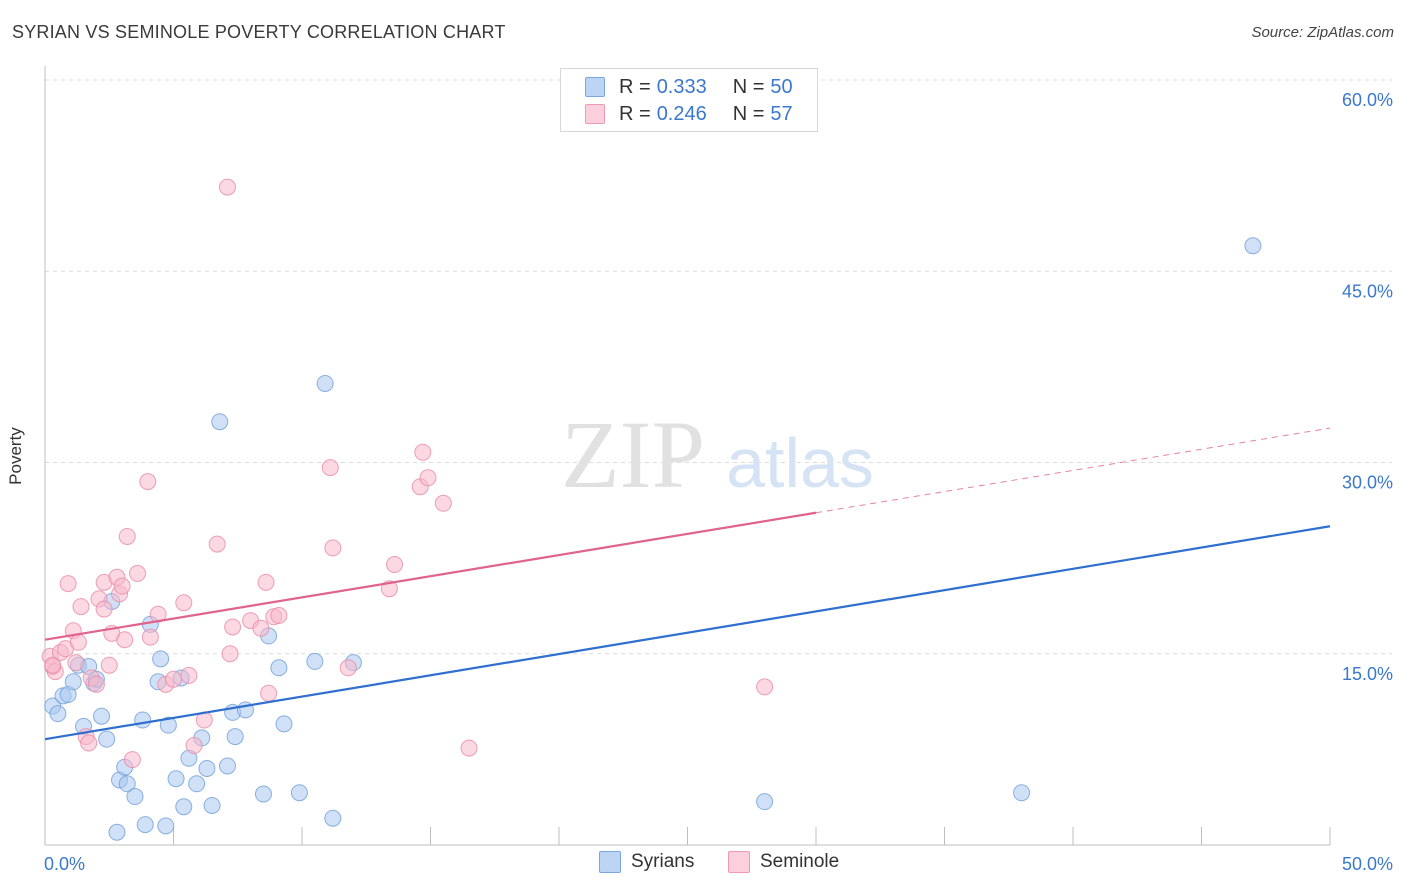 The height and width of the screenshot is (892, 1406). What do you see at coordinates (1367, 100) in the screenshot?
I see `y-tick-label: 60.0%` at bounding box center [1367, 100].